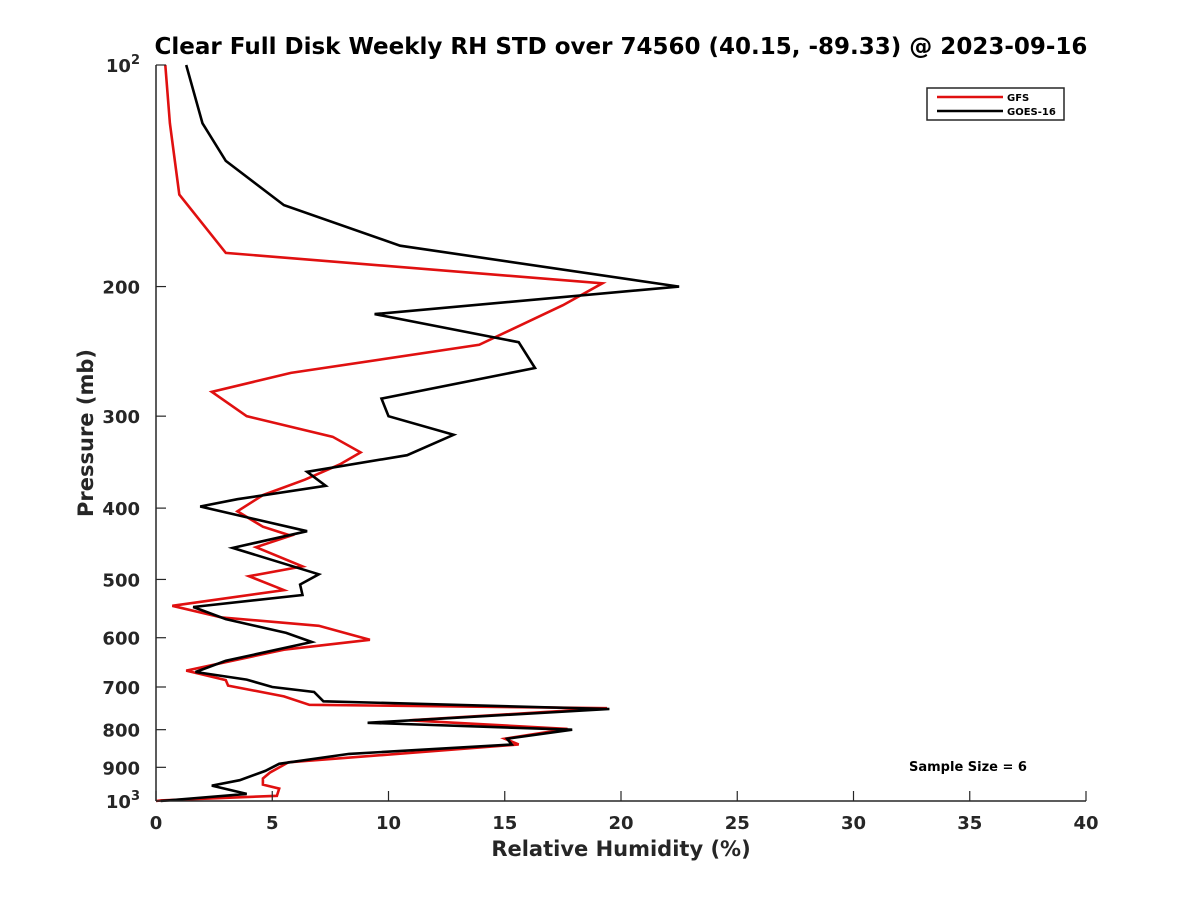  What do you see at coordinates (969, 823) in the screenshot?
I see `x-tick-label: 35` at bounding box center [969, 823].